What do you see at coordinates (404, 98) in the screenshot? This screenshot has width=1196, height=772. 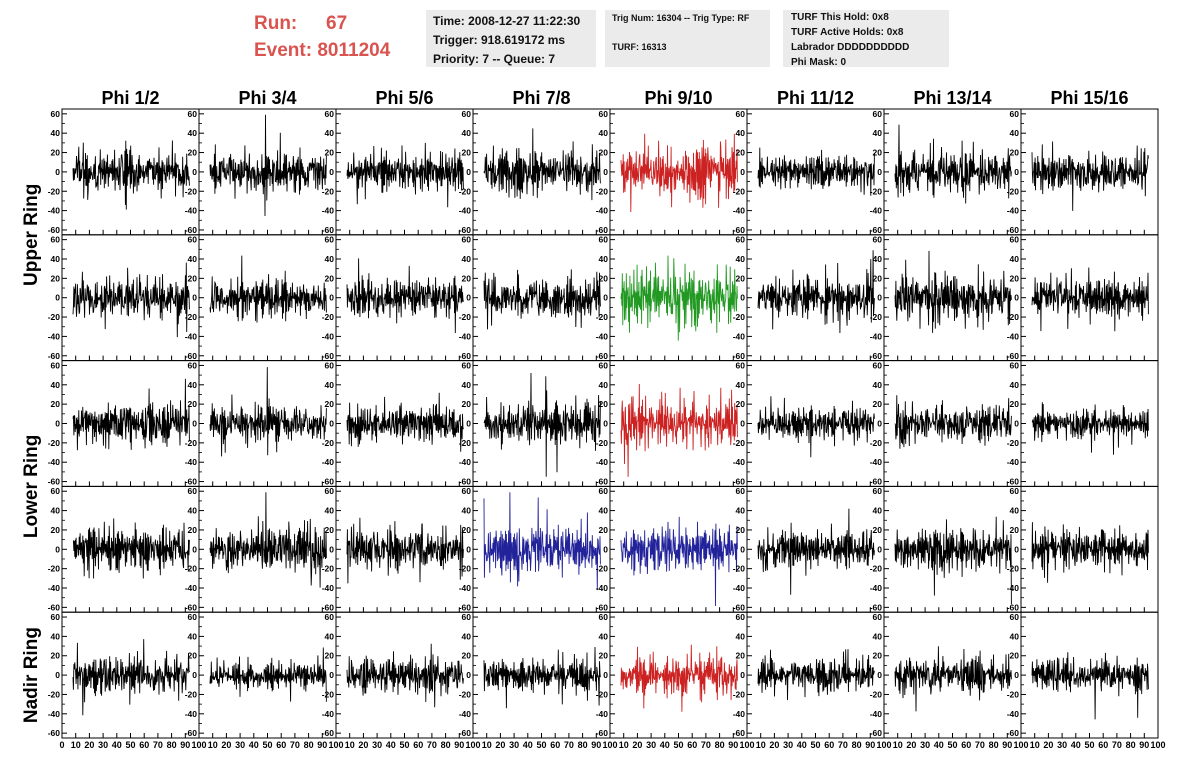 I see `column-title: Phi 5/6` at bounding box center [404, 98].